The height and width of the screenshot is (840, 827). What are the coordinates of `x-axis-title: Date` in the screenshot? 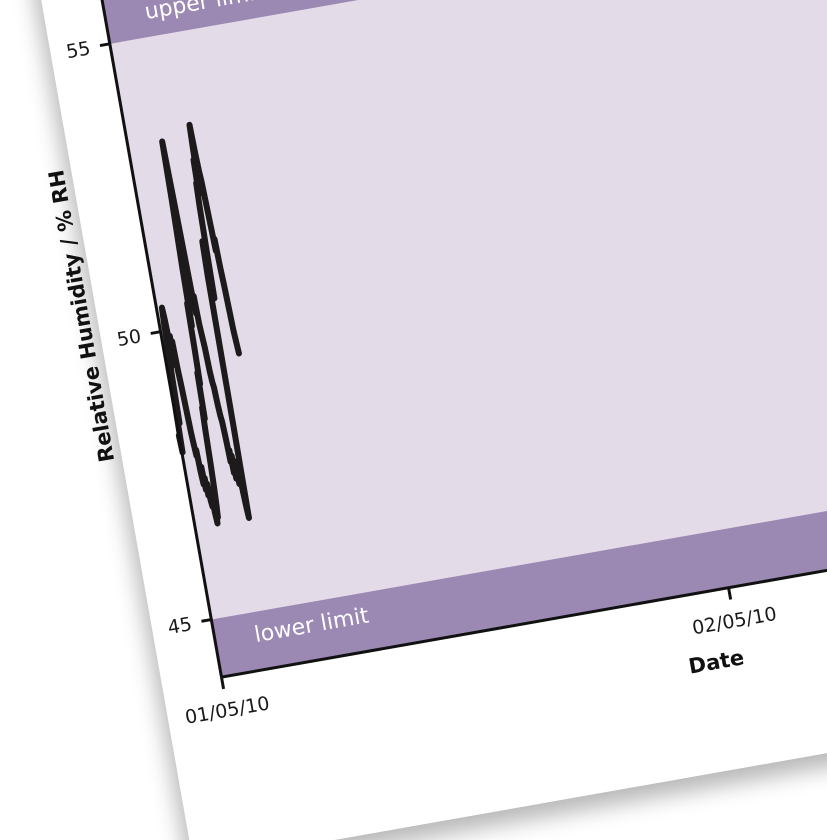 It's located at (716, 661).